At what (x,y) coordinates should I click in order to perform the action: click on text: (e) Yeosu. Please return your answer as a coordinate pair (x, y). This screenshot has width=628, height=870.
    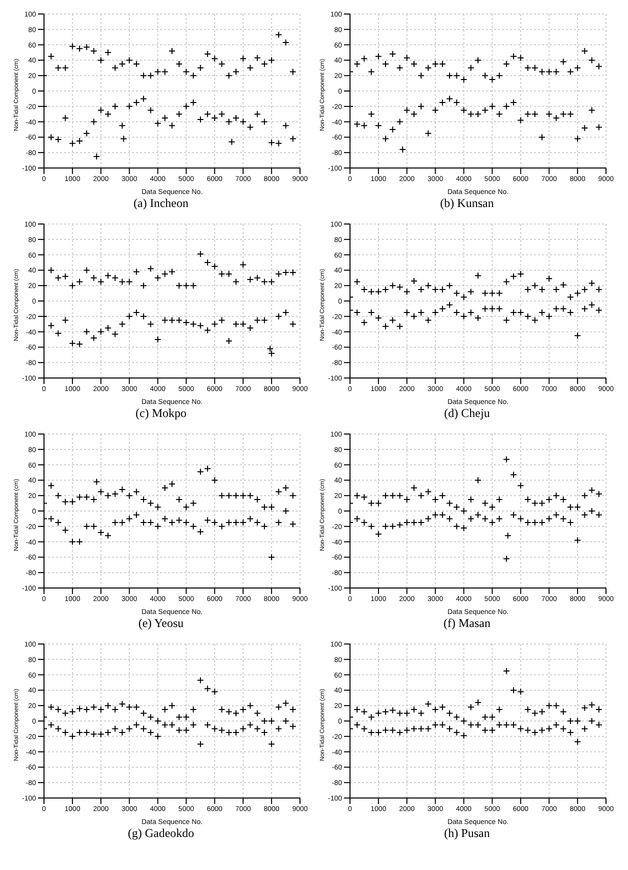
    Looking at the image, I should click on (161, 624).